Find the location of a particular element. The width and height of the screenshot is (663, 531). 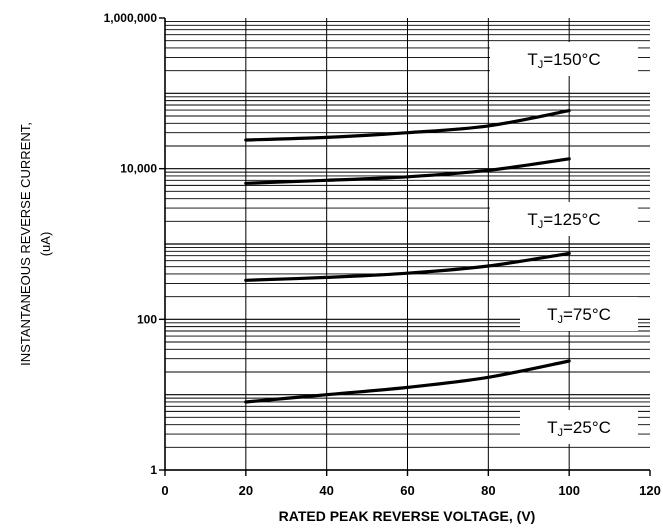

series-label: TJ=75°C is located at coordinates (579, 315).